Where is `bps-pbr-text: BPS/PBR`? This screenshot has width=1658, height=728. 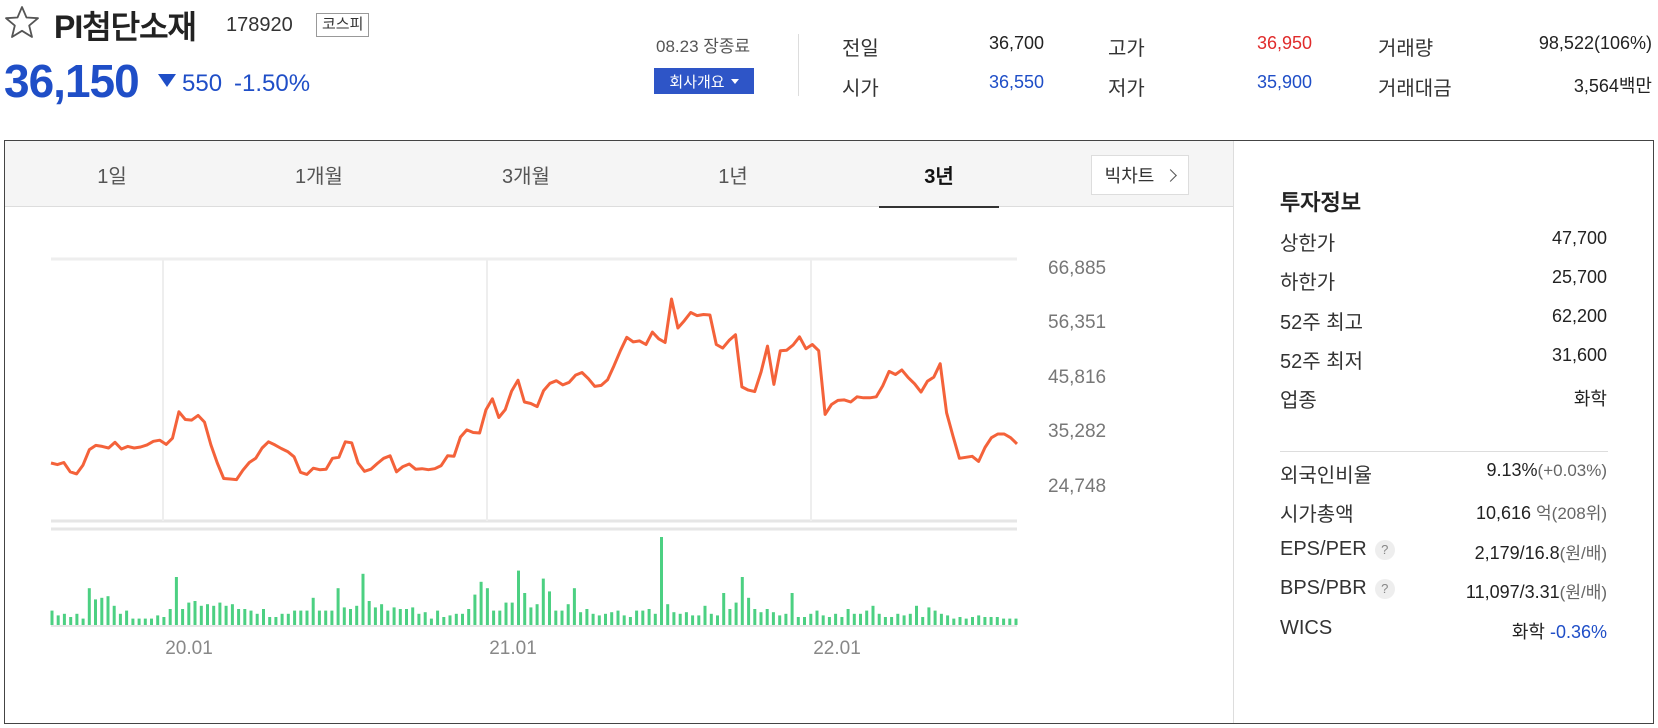 bps-pbr-text: BPS/PBR is located at coordinates (1323, 588).